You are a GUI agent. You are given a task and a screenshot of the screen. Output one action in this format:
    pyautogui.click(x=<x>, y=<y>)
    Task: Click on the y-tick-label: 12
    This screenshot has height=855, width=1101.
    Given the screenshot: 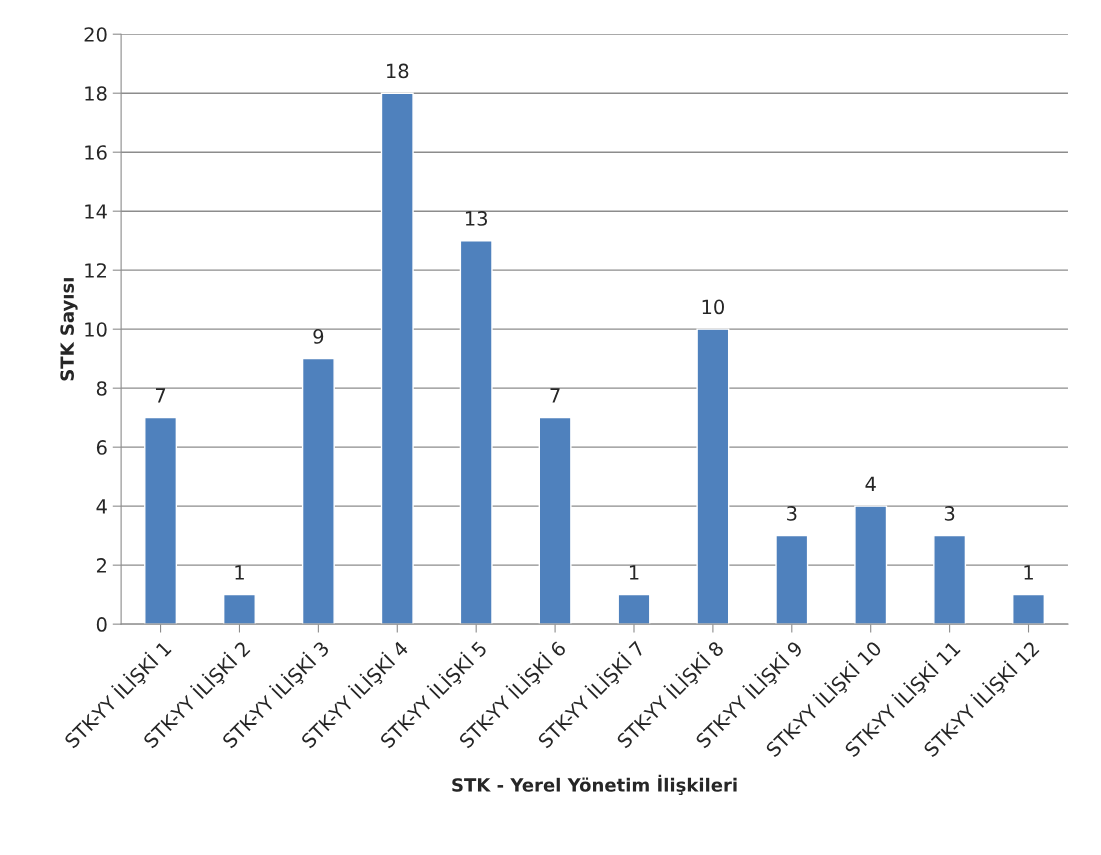 What is the action you would take?
    pyautogui.click(x=95, y=270)
    